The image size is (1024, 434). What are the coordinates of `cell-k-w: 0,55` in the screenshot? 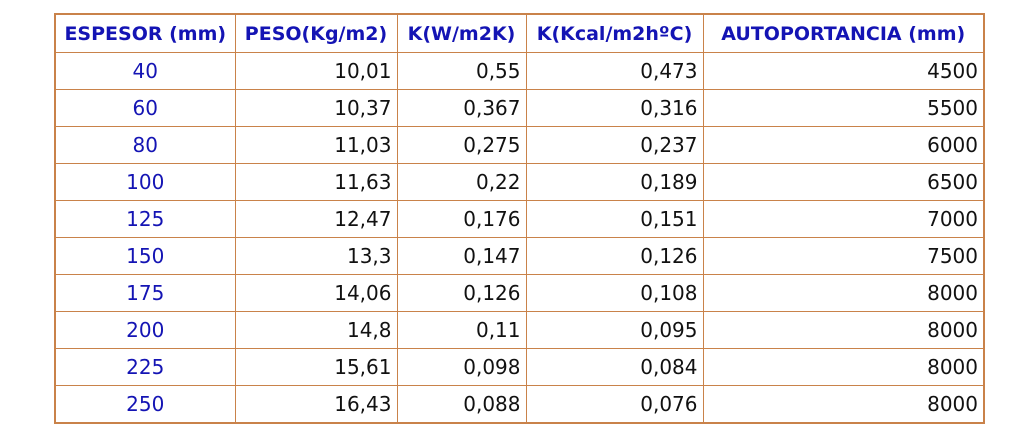 It's located at (461, 71).